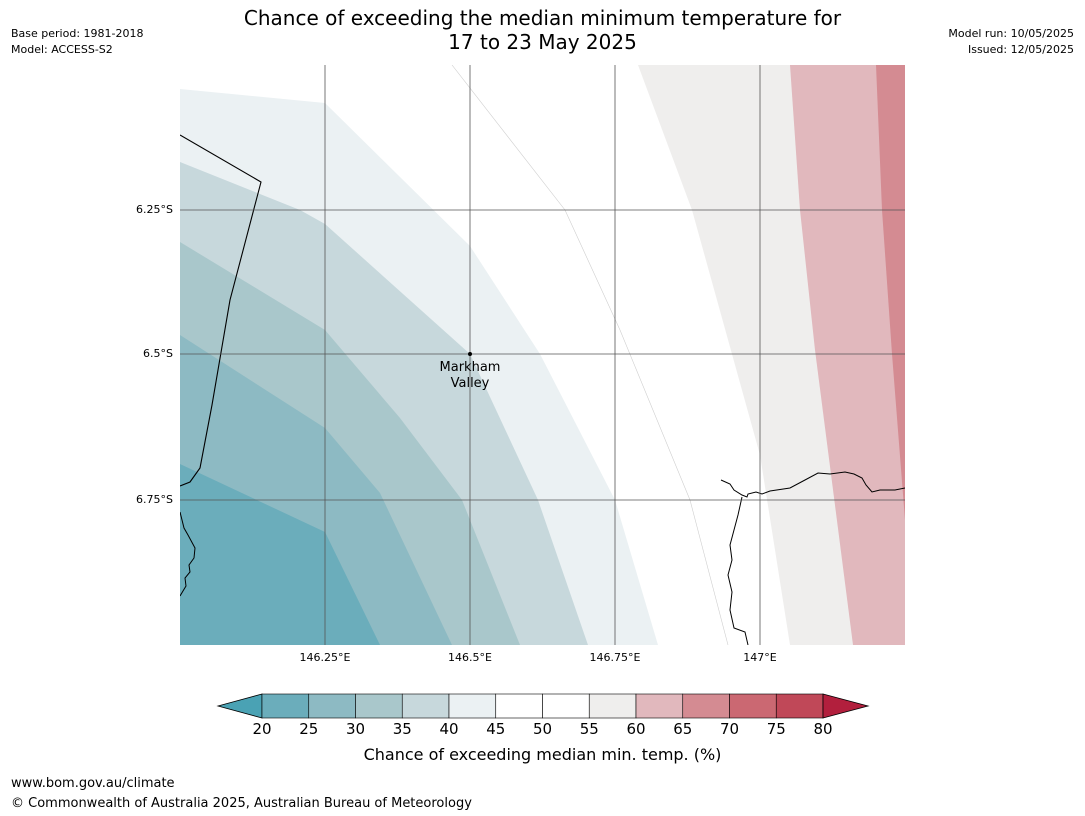 Image resolution: width=1085 pixels, height=816 pixels. What do you see at coordinates (262, 729) in the screenshot?
I see `colorbar-tick-label: 20` at bounding box center [262, 729].